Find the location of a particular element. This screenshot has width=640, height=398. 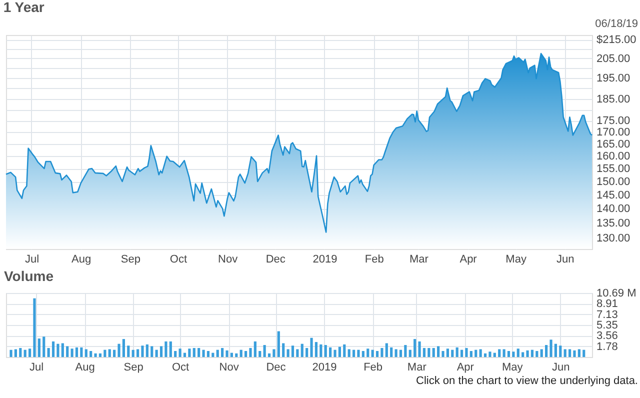

x-tick-label: Jul is located at coordinates (37, 368).